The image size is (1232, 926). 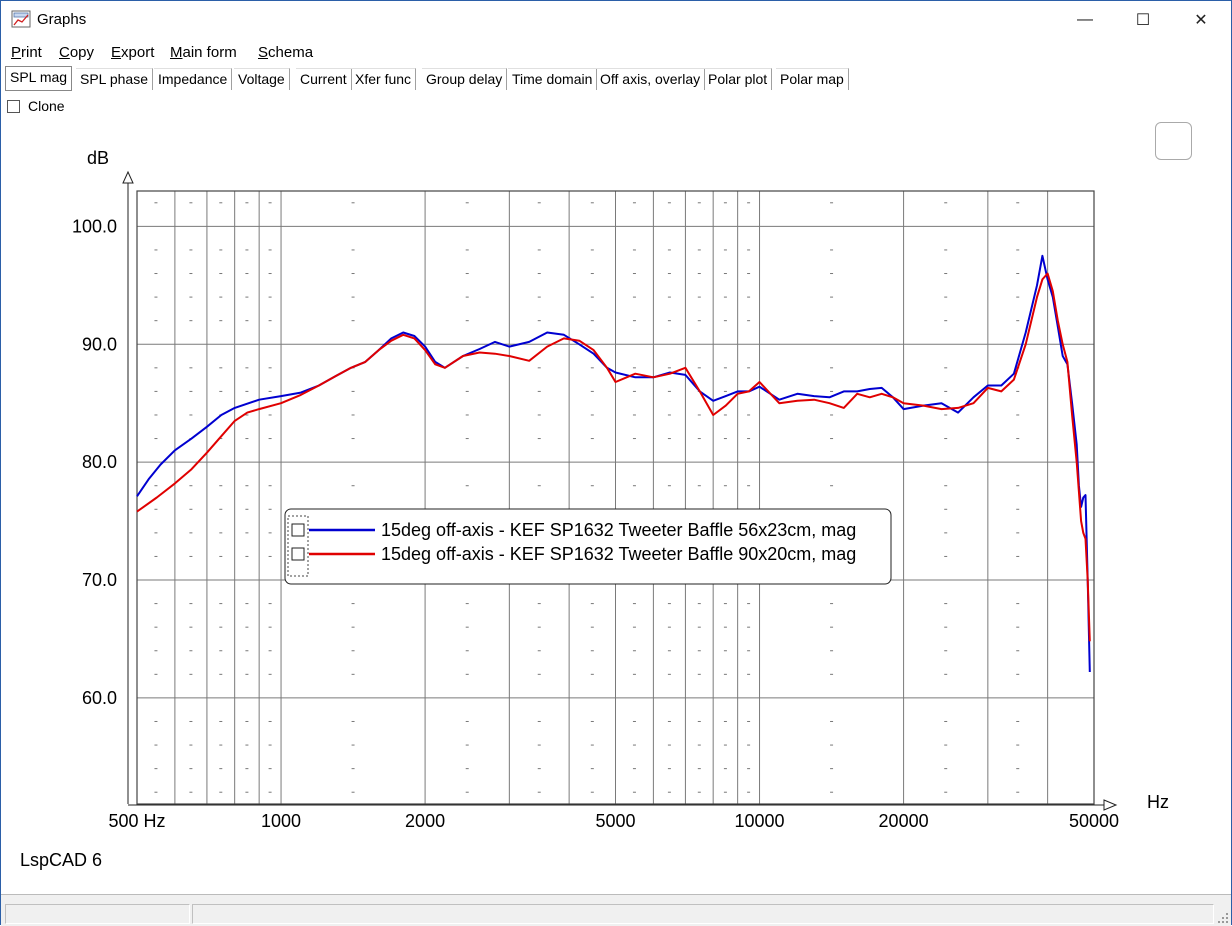 What do you see at coordinates (616, 52) in the screenshot?
I see `menu-bar: Print Copy Export Main form Schema` at bounding box center [616, 52].